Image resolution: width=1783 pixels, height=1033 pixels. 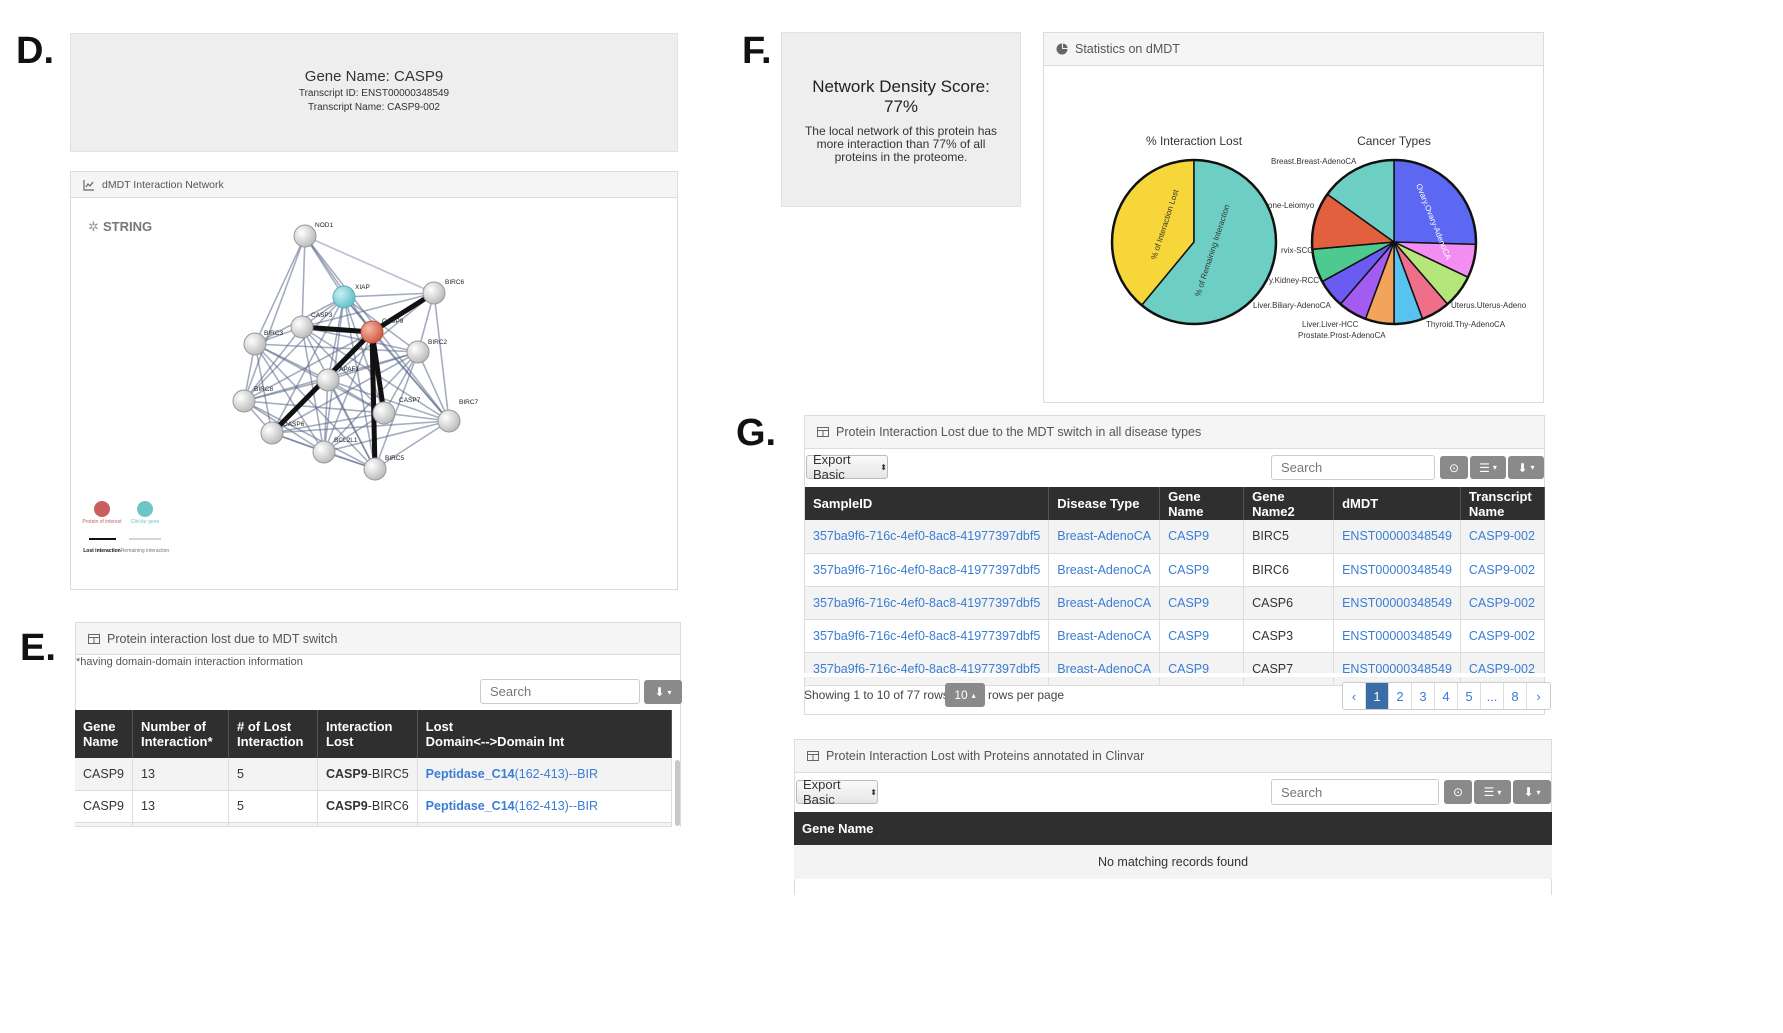 What do you see at coordinates (410, 400) in the screenshot?
I see `label-casp7: CASP7` at bounding box center [410, 400].